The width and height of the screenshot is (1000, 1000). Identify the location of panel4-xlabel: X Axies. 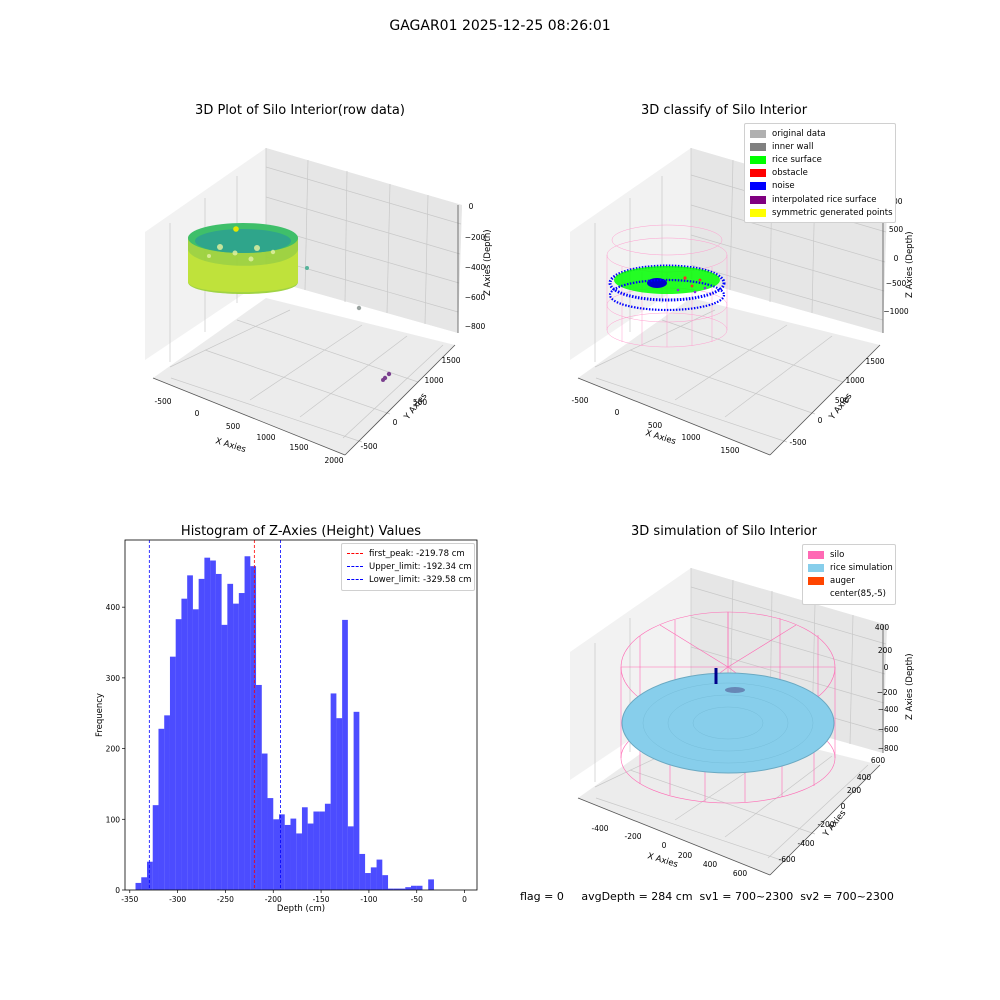
(662, 860).